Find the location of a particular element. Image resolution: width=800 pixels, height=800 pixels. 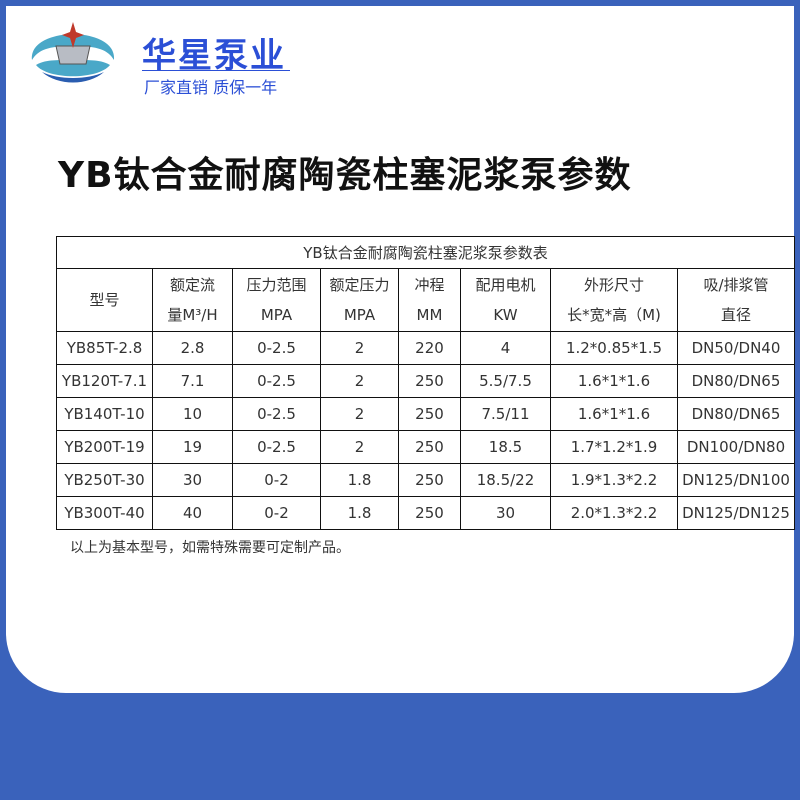

table-cell: 40 is located at coordinates (192, 513).